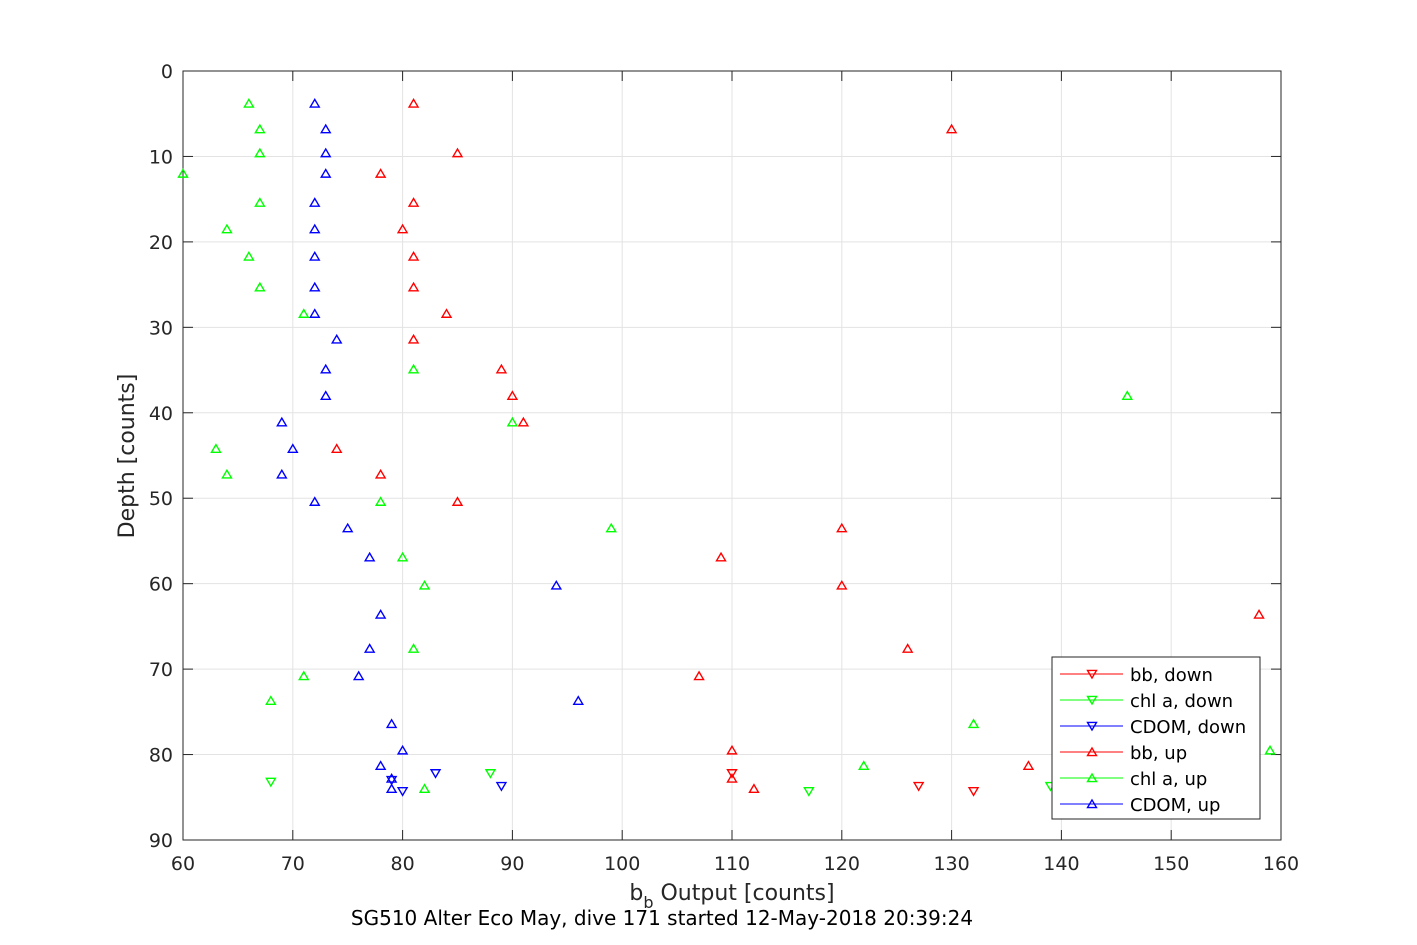  What do you see at coordinates (1158, 753) in the screenshot?
I see `legend-label: bb, up` at bounding box center [1158, 753].